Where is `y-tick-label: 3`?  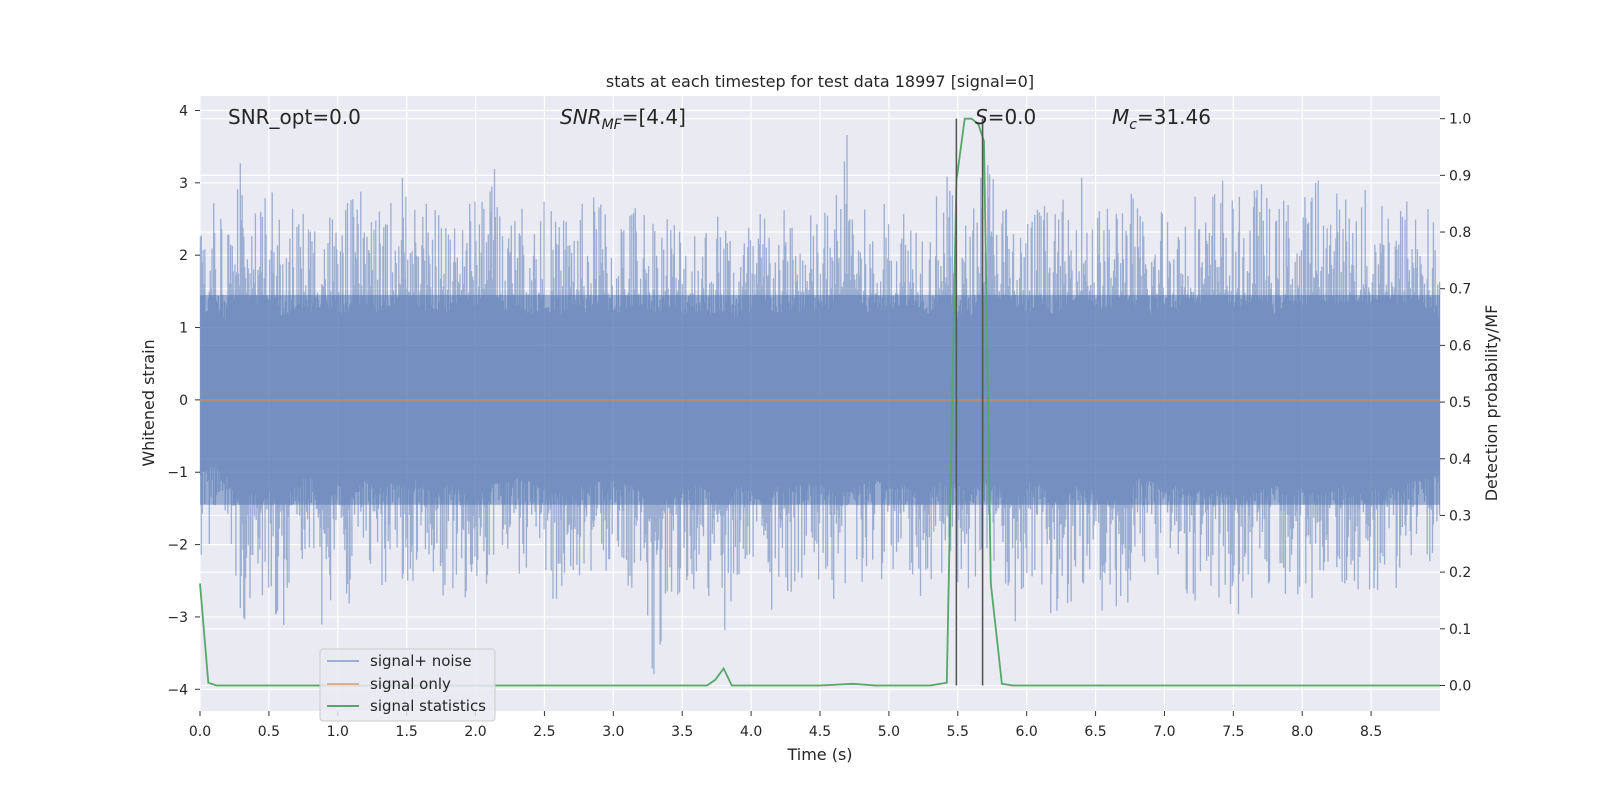
y-tick-label: 3 is located at coordinates (183, 184).